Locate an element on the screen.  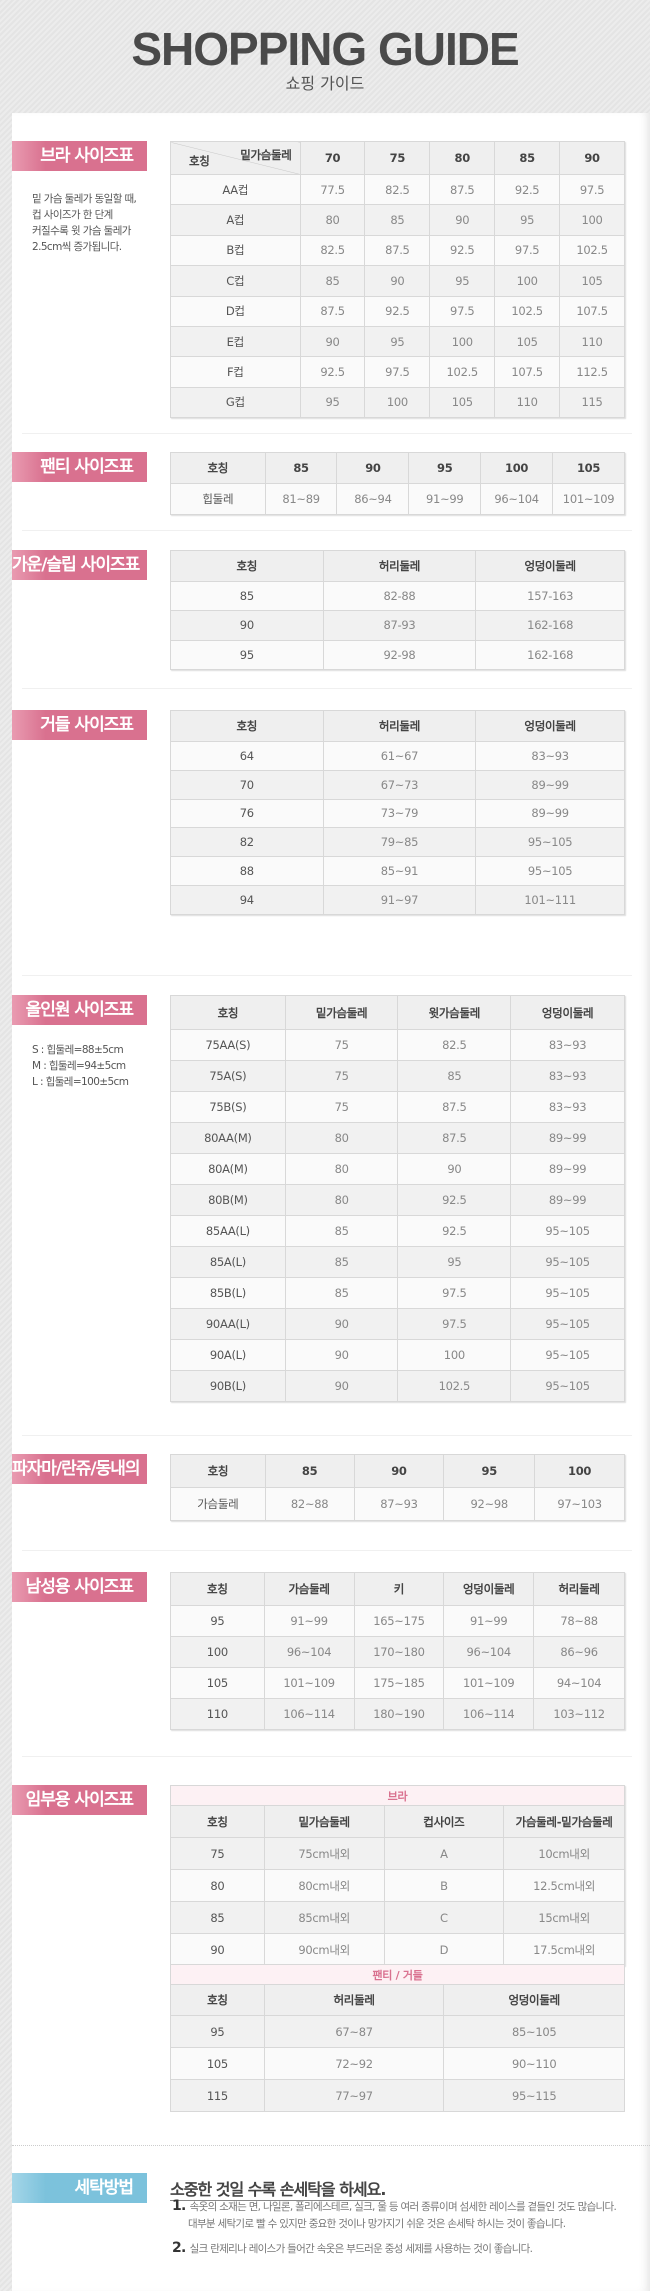
table-cell: 12.5cm내외 is located at coordinates (564, 1885).